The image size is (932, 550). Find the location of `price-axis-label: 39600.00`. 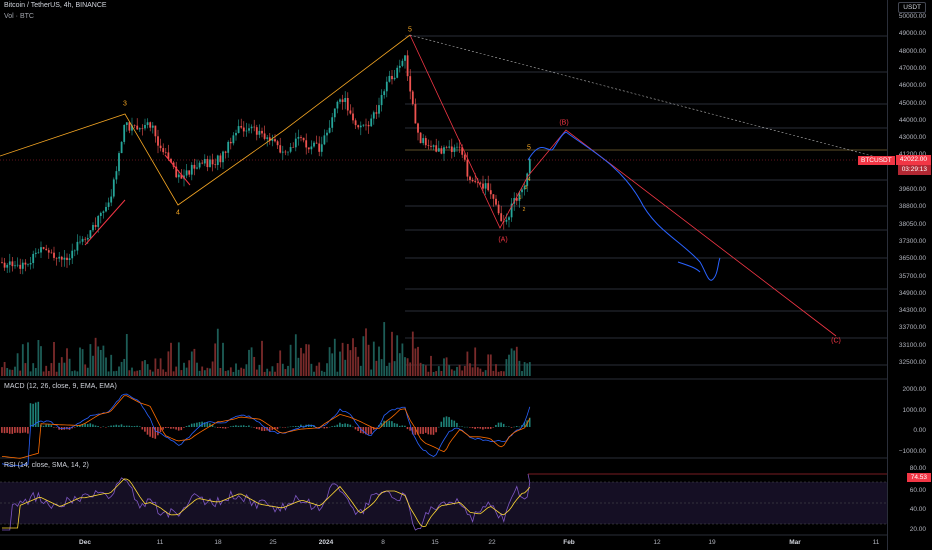

price-axis-label: 39600.00 is located at coordinates (912, 189).